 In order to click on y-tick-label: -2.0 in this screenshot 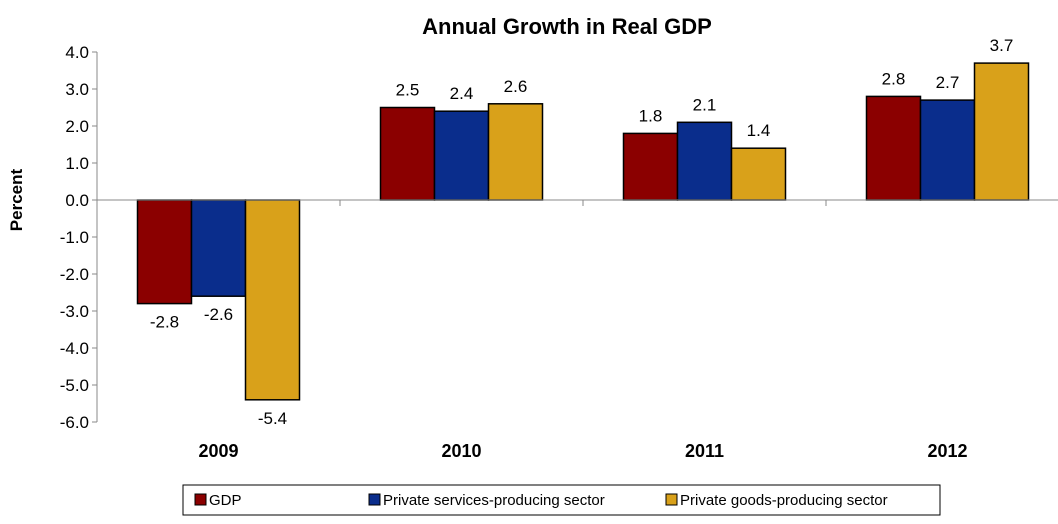, I will do `click(74, 274)`.